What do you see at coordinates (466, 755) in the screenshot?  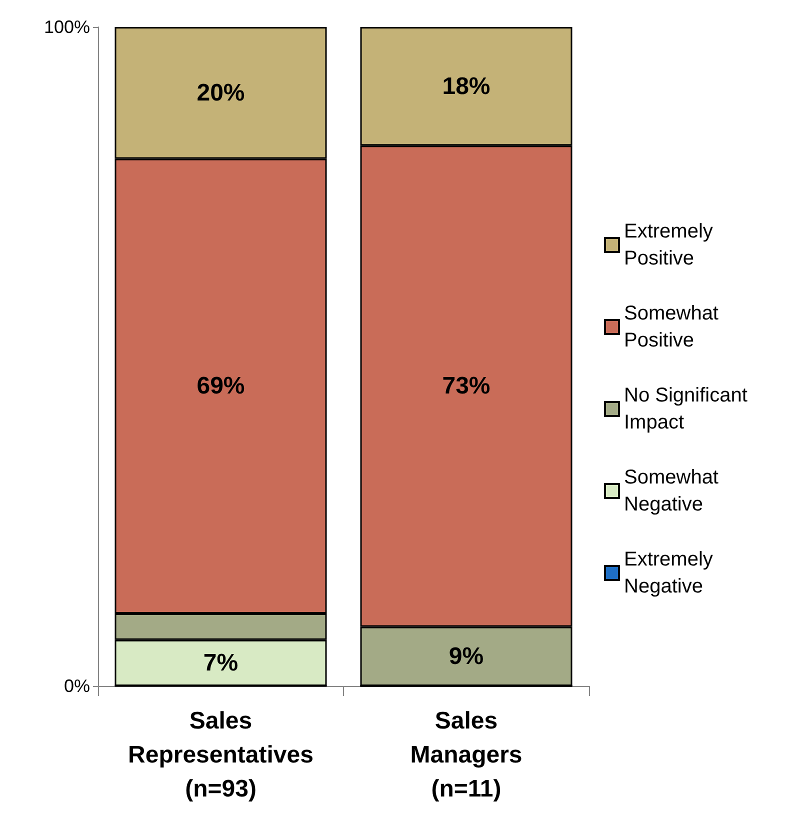 I see `x-tick-label: Sales Managers (n=11)` at bounding box center [466, 755].